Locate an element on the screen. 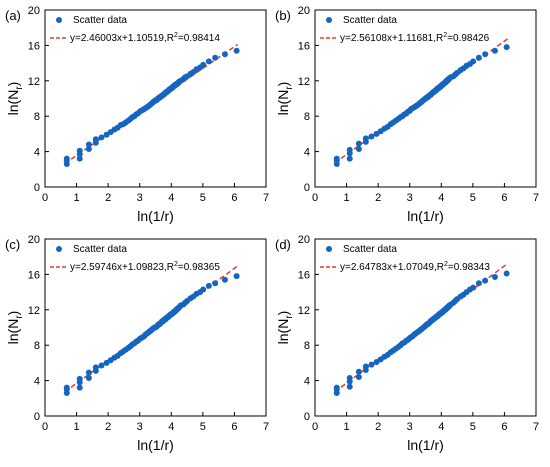 The height and width of the screenshot is (467, 550). fit-equation-end: =0.98414 is located at coordinates (199, 38).